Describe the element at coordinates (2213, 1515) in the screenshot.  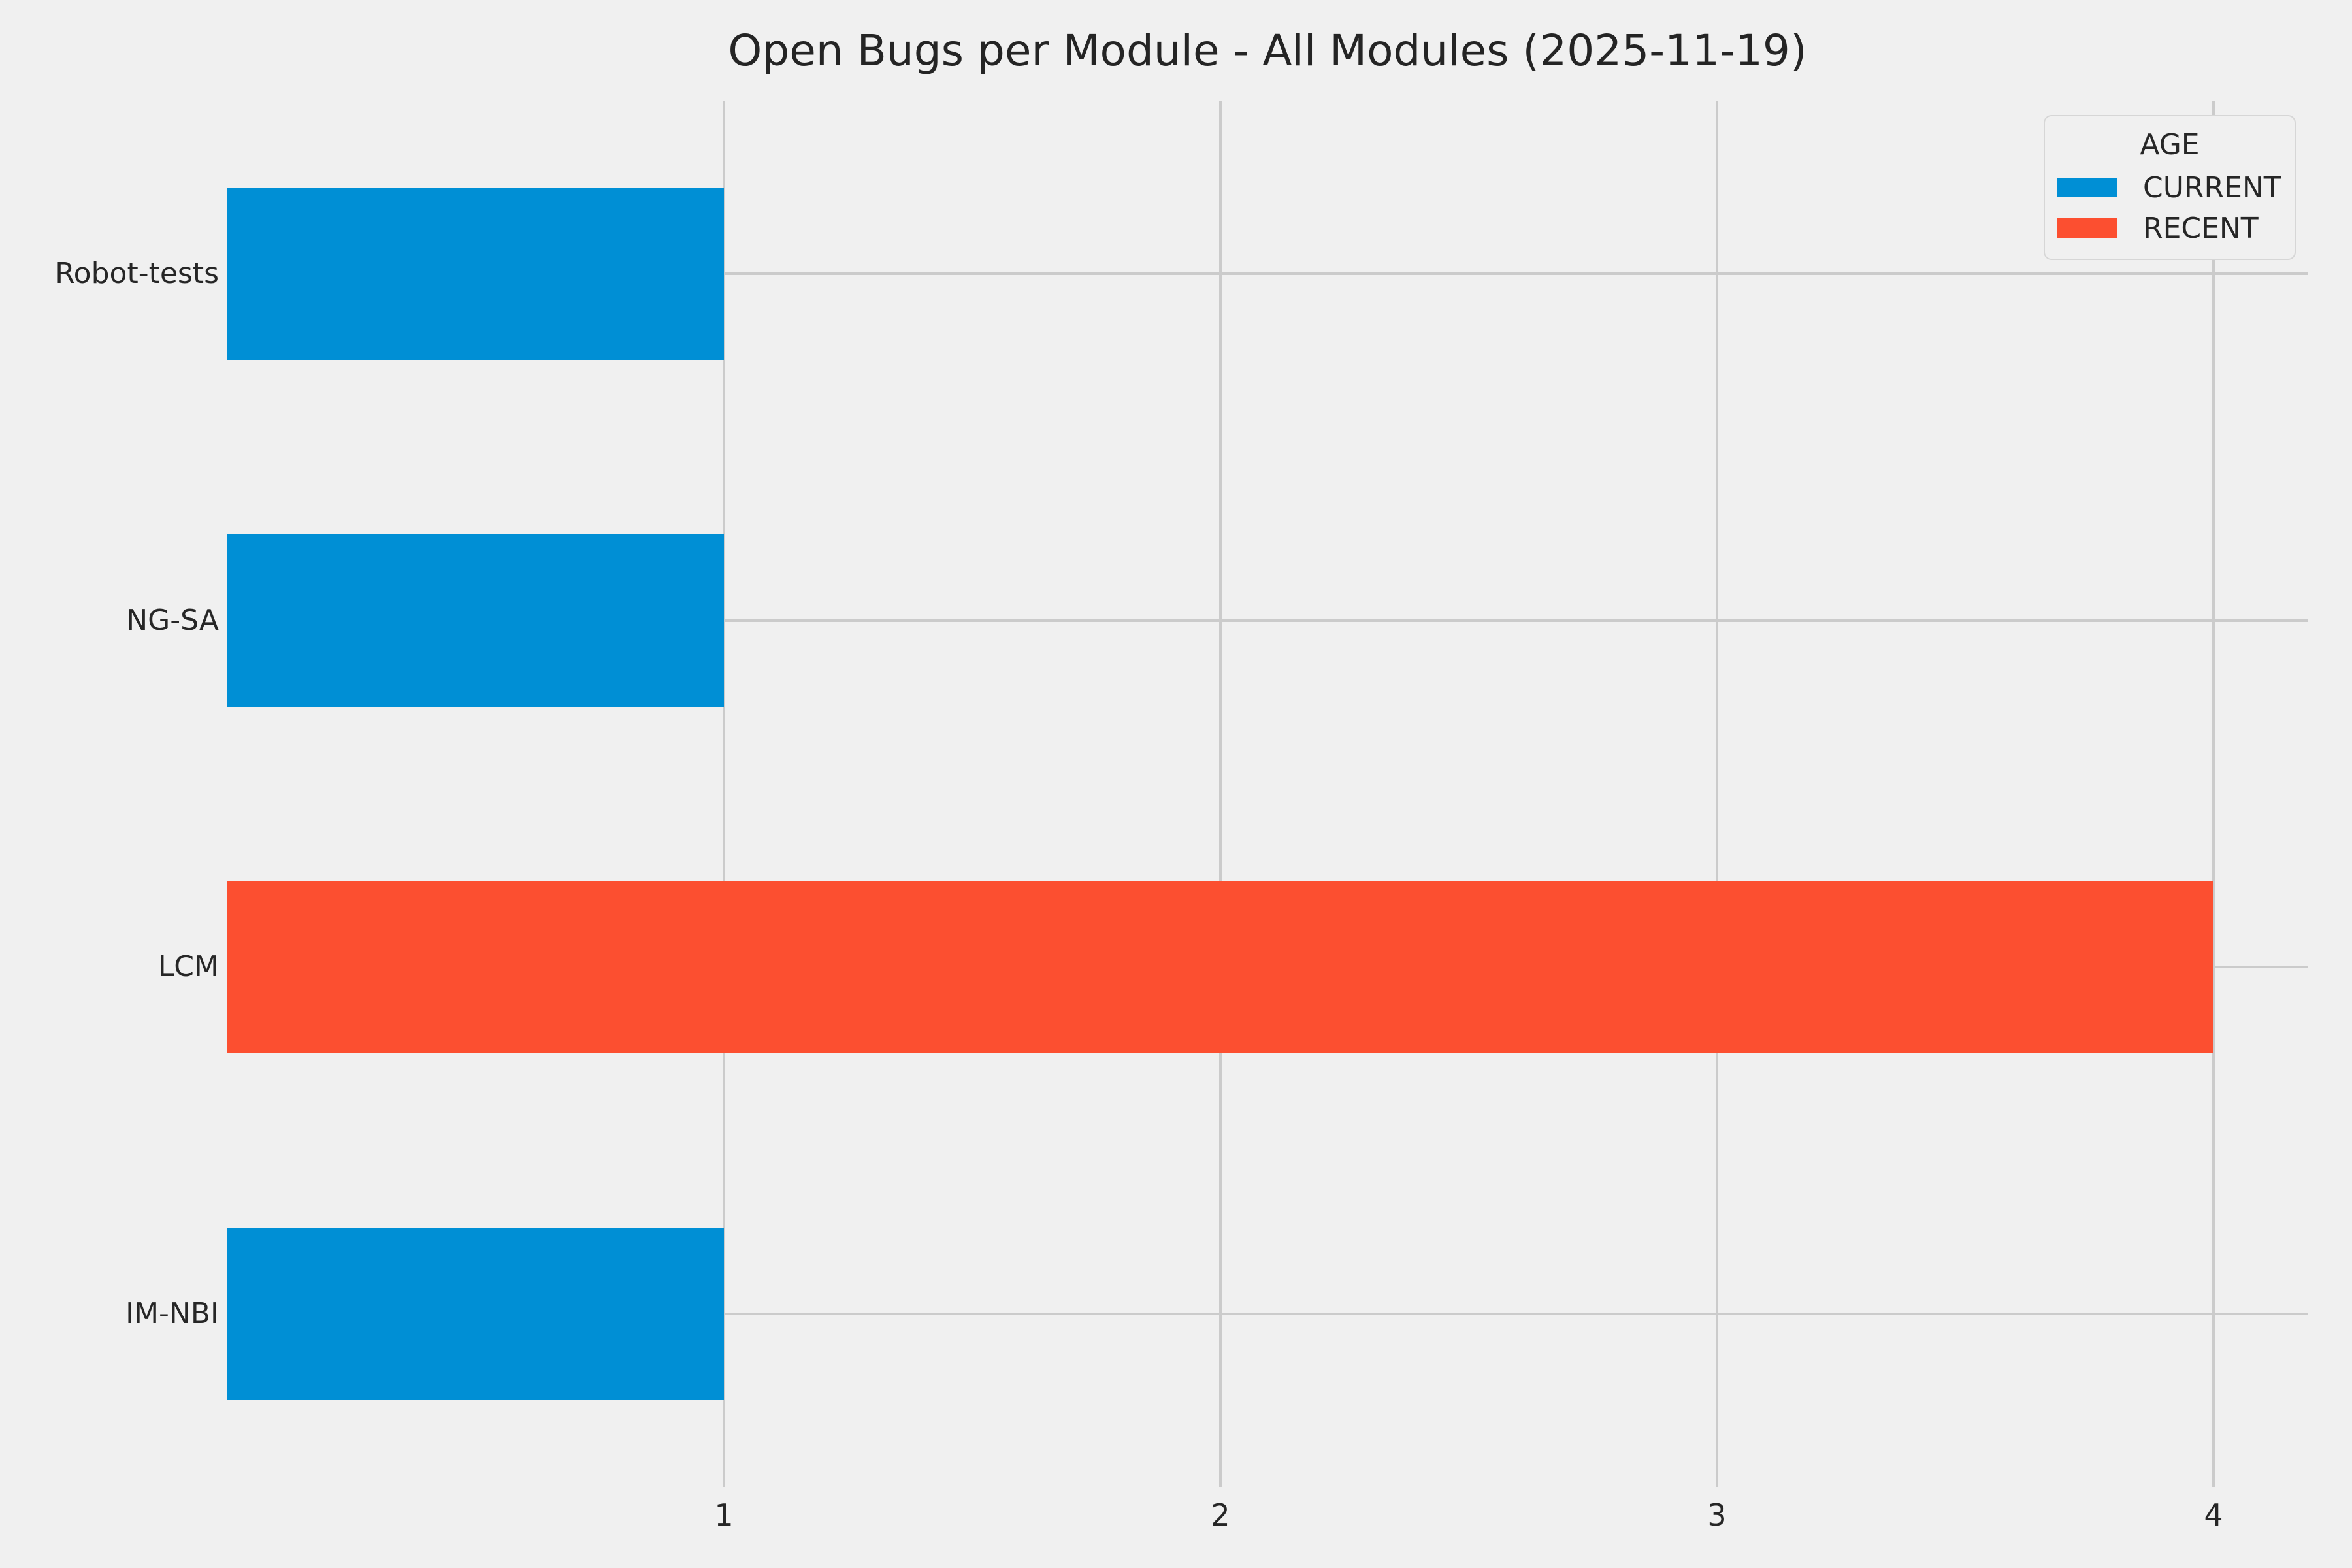
I see `x-axis-tick-label: 4` at that location.